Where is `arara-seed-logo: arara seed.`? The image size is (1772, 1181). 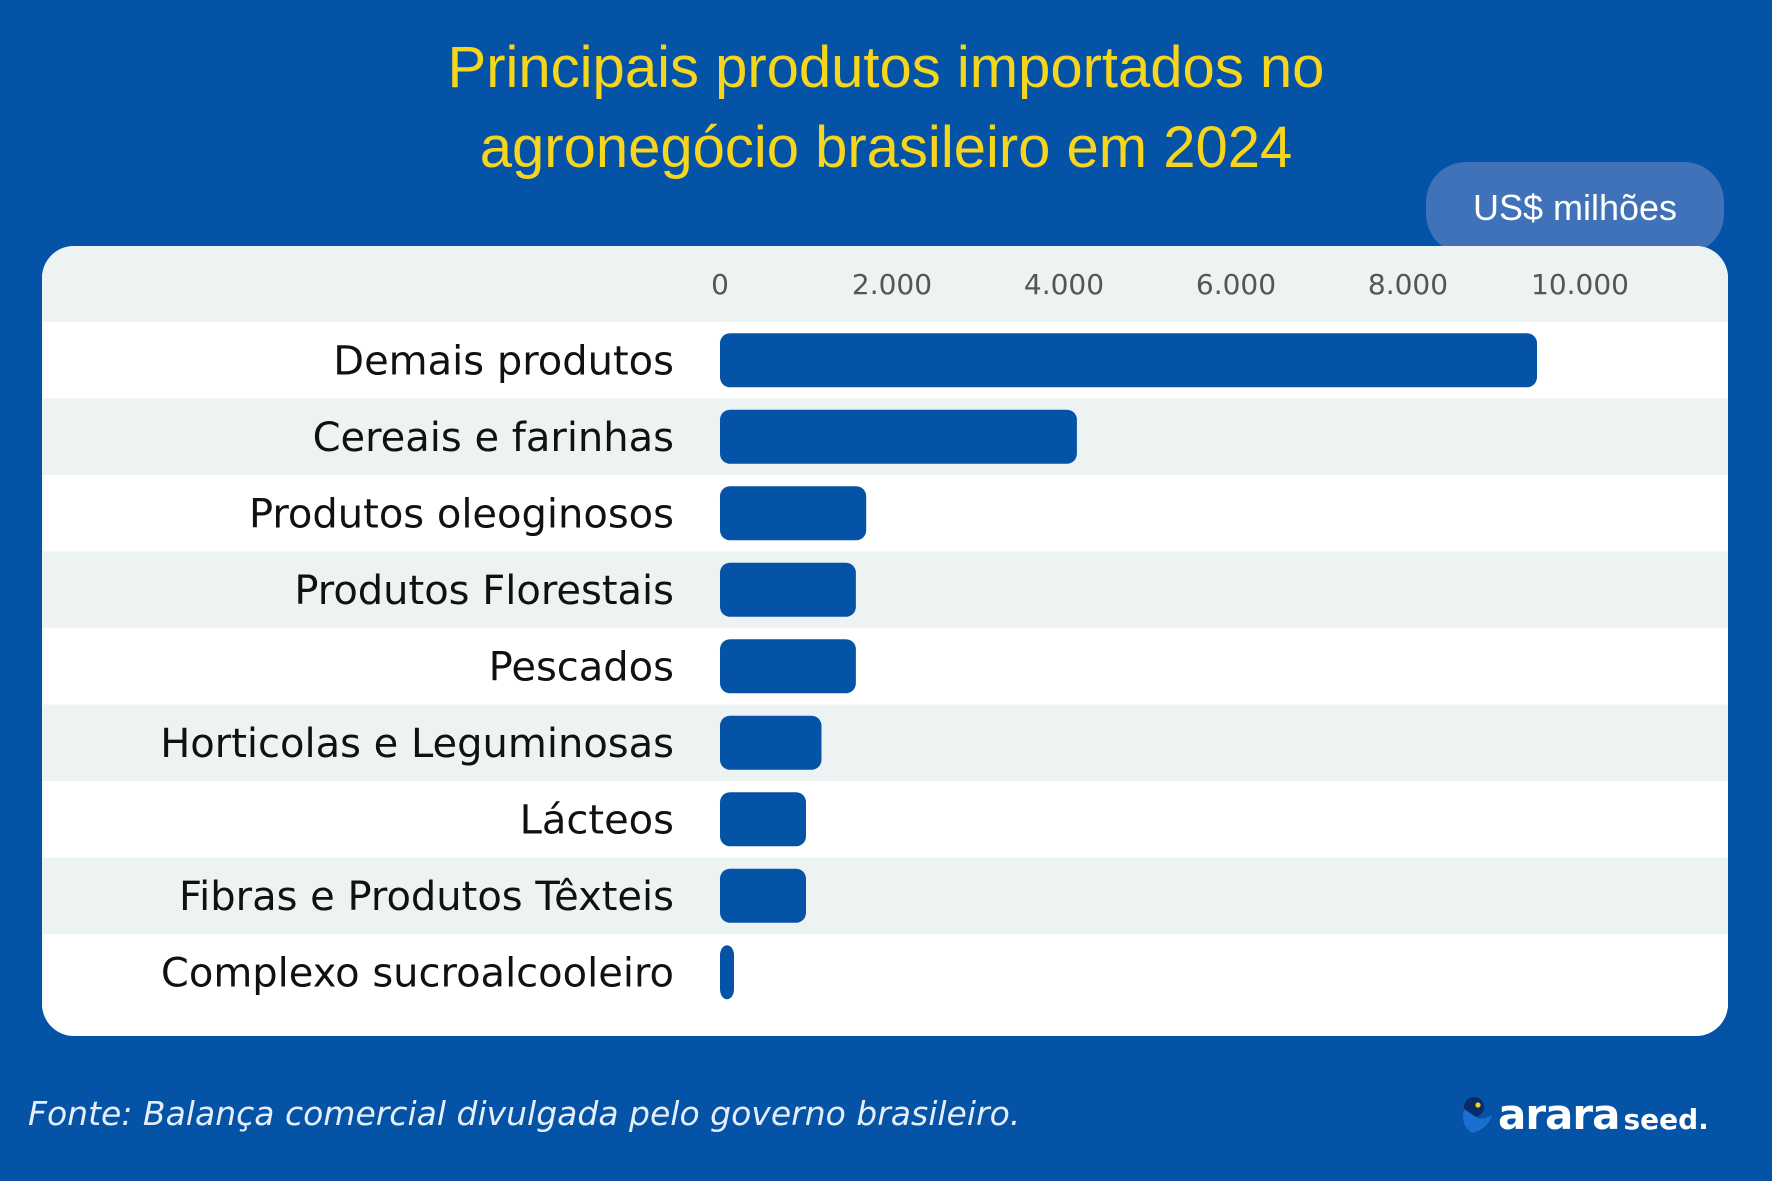 arara-seed-logo: arara seed. is located at coordinates (1583, 1115).